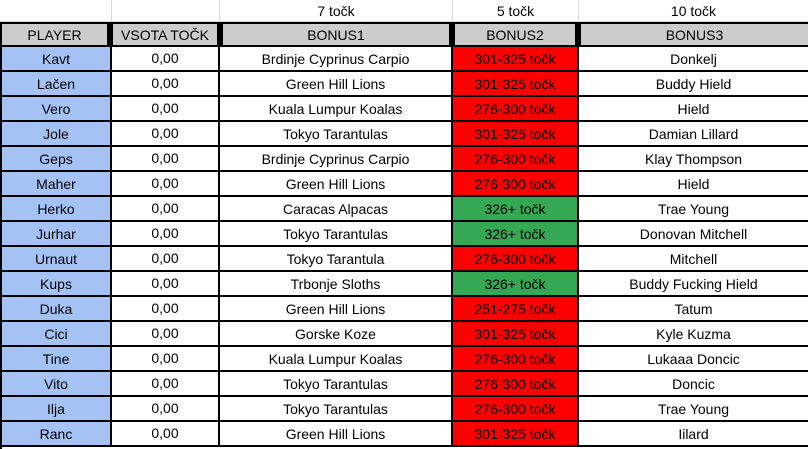 This screenshot has height=449, width=808. Describe the element at coordinates (57, 134) in the screenshot. I see `player-cell: Jole` at that location.